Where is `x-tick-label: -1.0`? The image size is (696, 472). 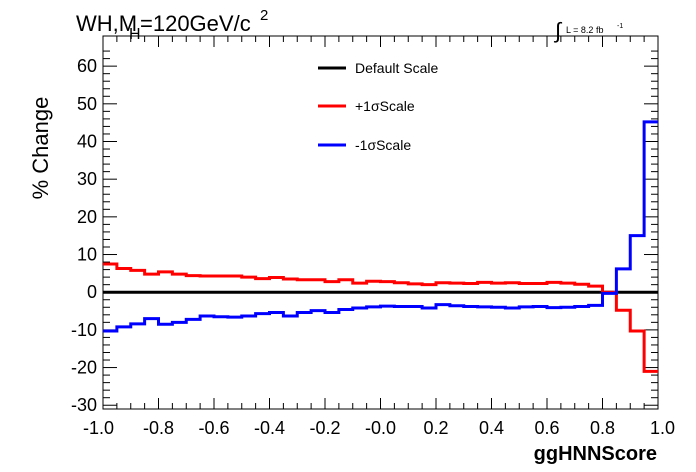 x-tick-label: -1.0 is located at coordinates (98, 428).